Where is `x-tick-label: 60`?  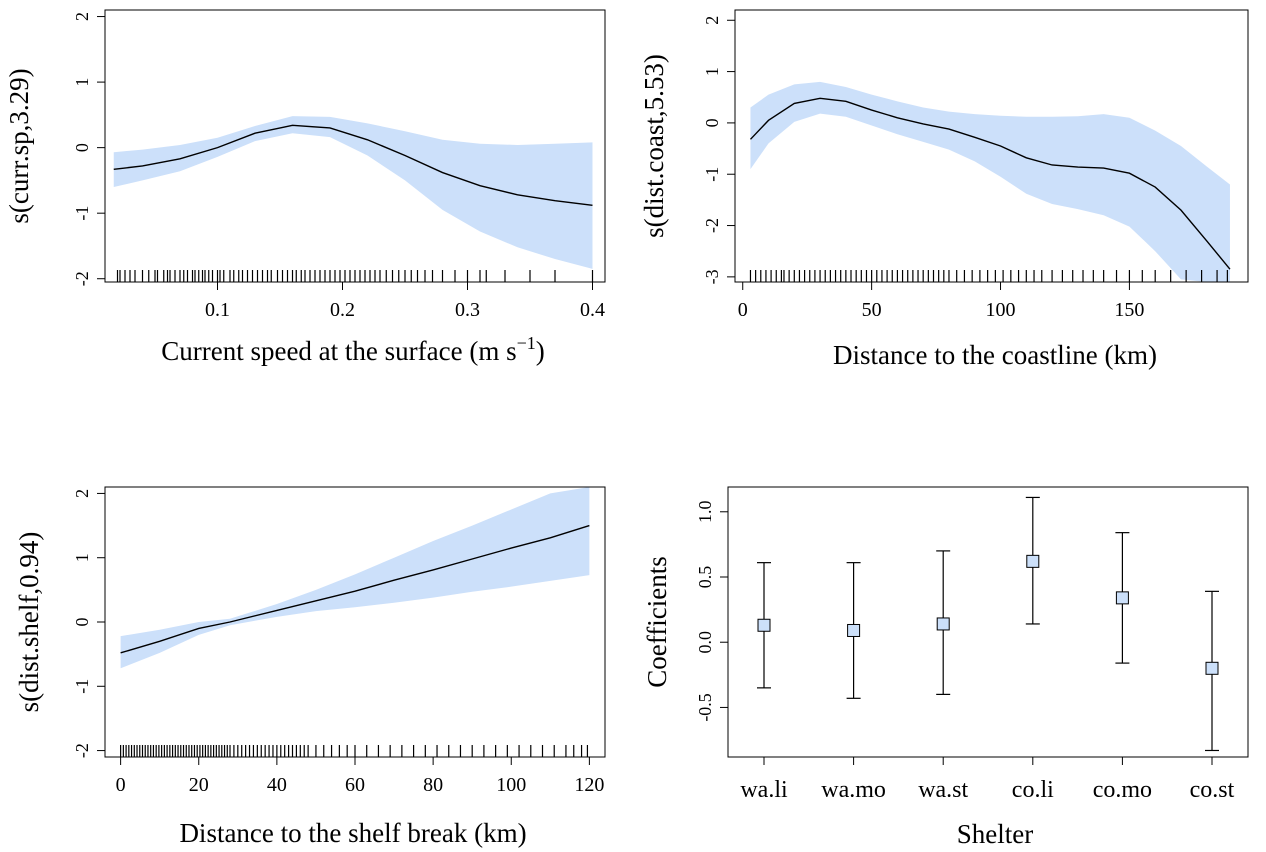 x-tick-label: 60 is located at coordinates (355, 785).